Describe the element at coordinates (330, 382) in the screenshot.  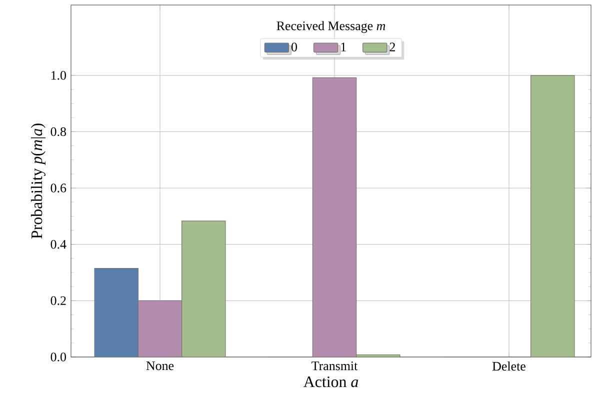
I see `x-axis-title: Action a` at that location.